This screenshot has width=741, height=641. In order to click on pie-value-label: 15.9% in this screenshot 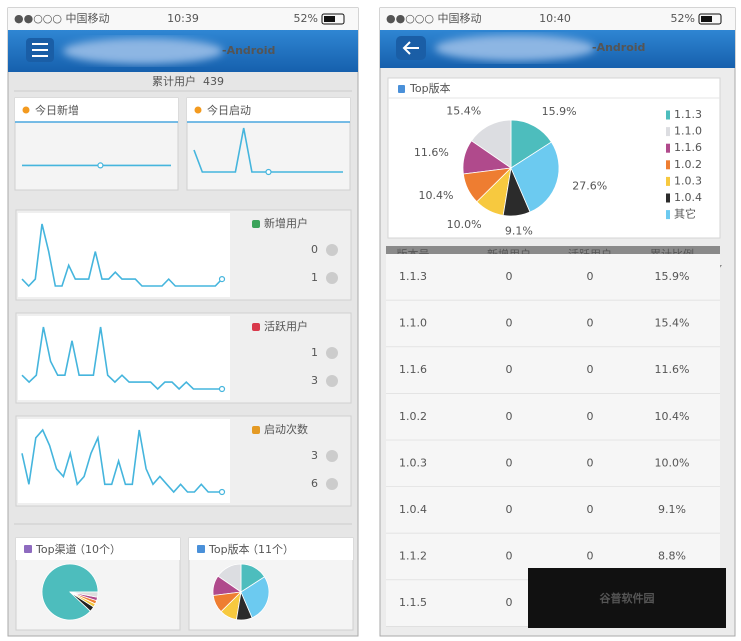, I will do `click(559, 111)`.